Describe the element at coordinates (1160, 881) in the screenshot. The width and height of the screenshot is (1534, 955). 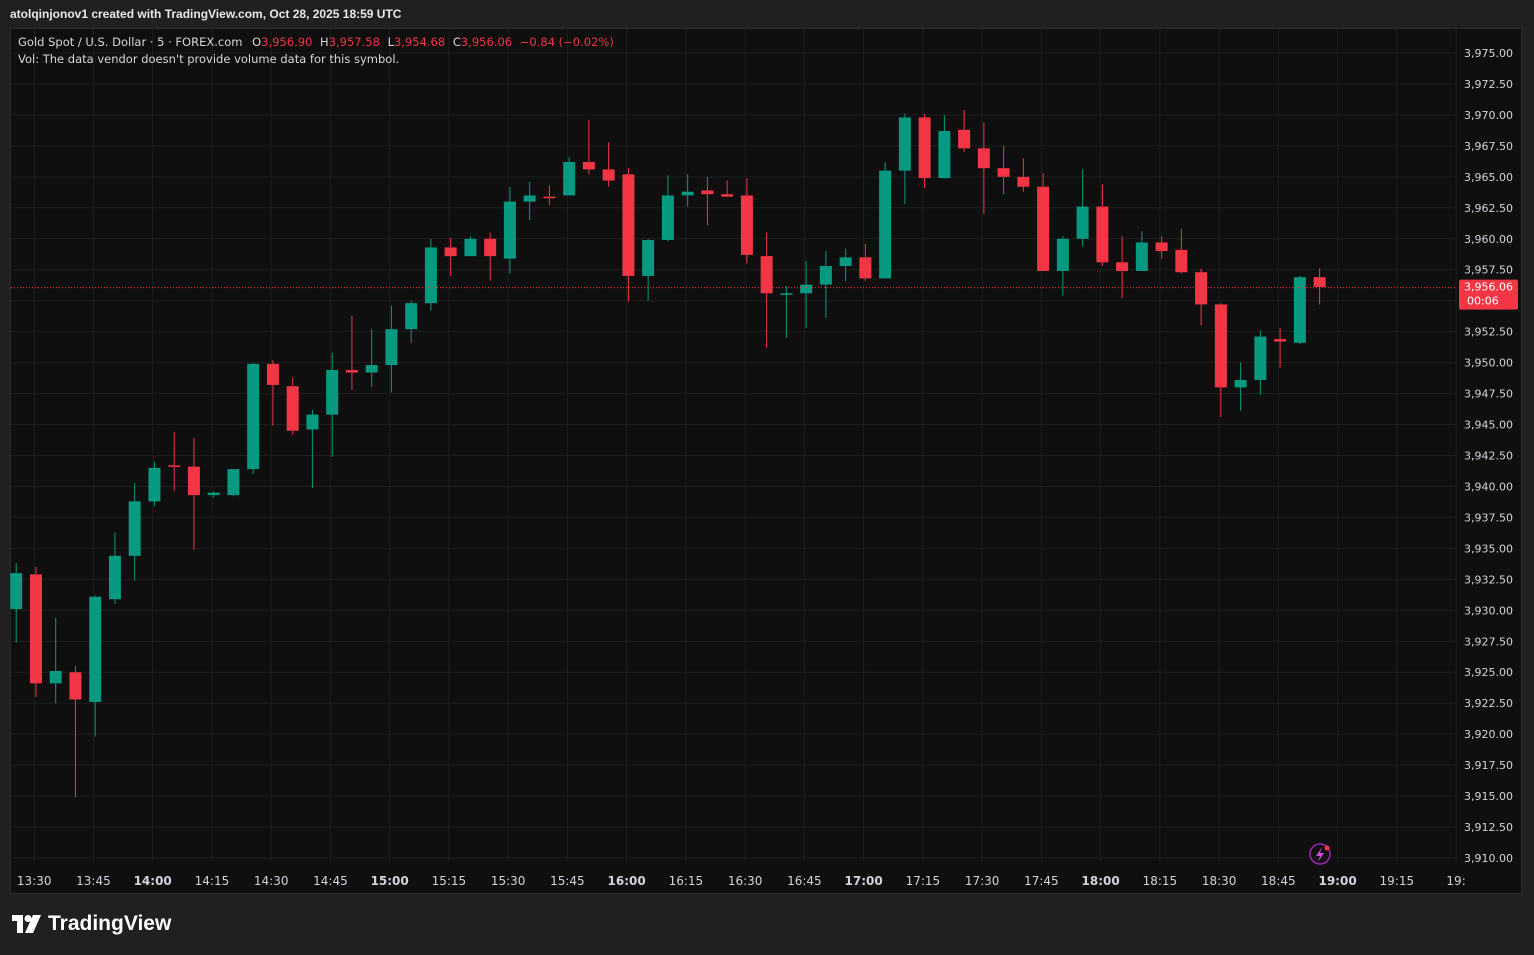
I see `time-tick-label: 18:15` at that location.